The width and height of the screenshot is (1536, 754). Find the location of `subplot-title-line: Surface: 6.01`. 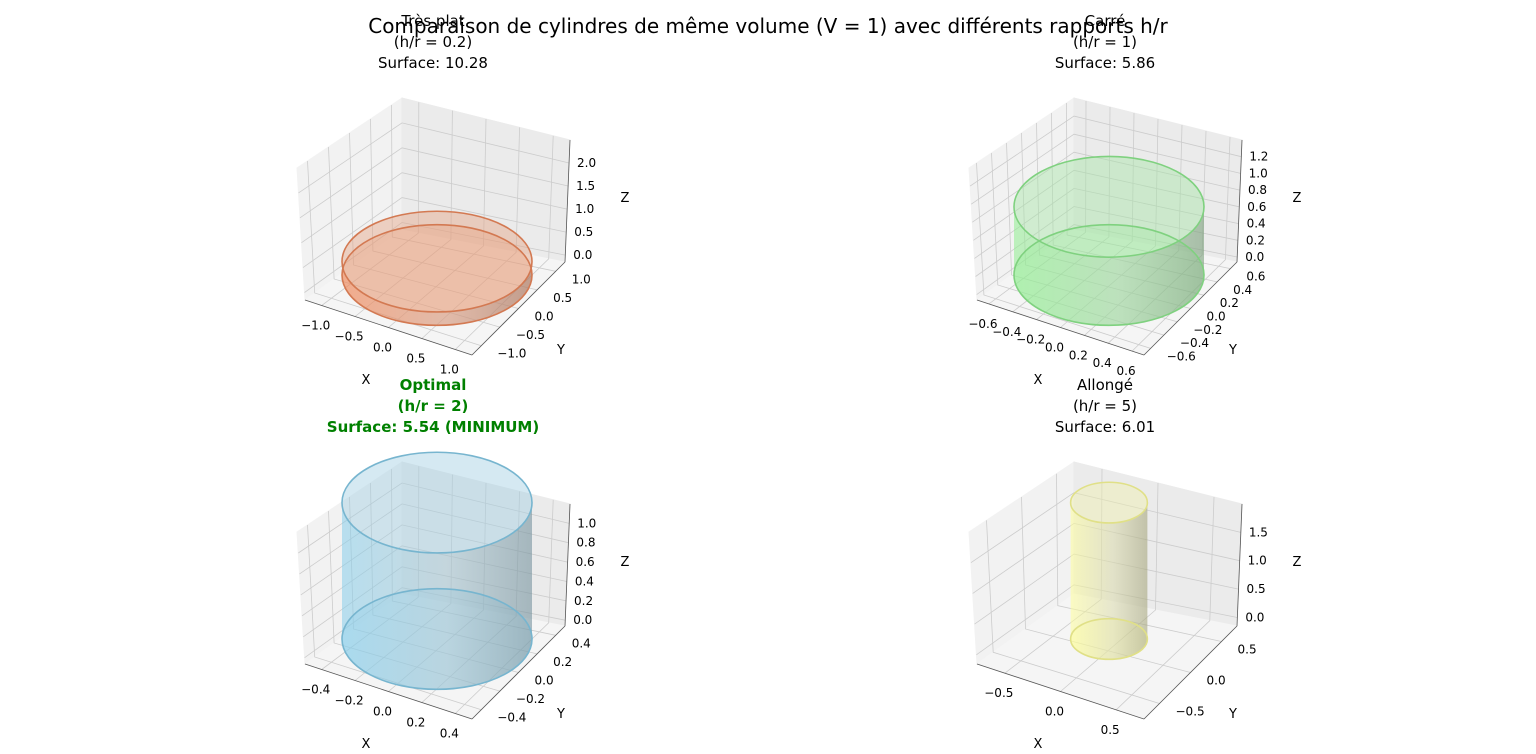

subplot-title-line: Surface: 6.01 is located at coordinates (1105, 427).